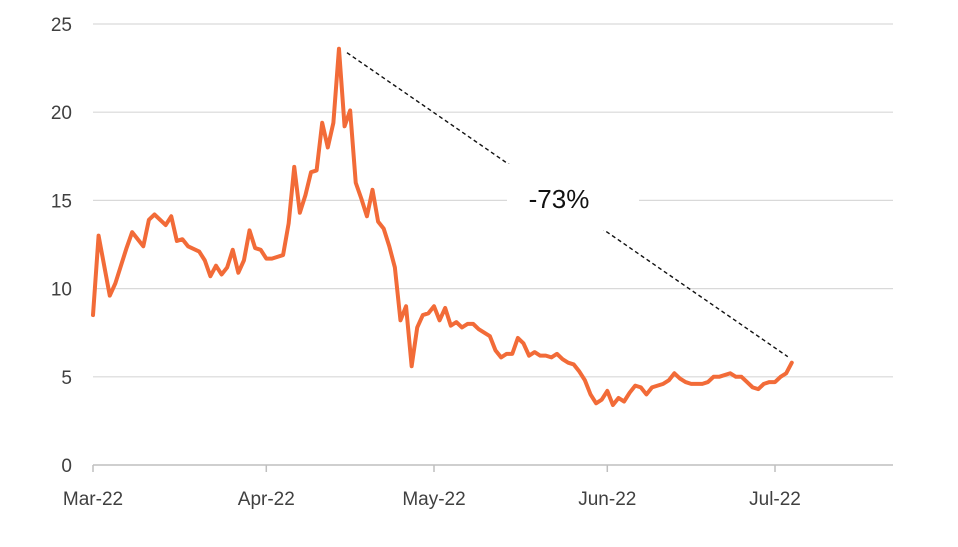  What do you see at coordinates (66, 378) in the screenshot?
I see `y-tick-label-5: 5` at bounding box center [66, 378].